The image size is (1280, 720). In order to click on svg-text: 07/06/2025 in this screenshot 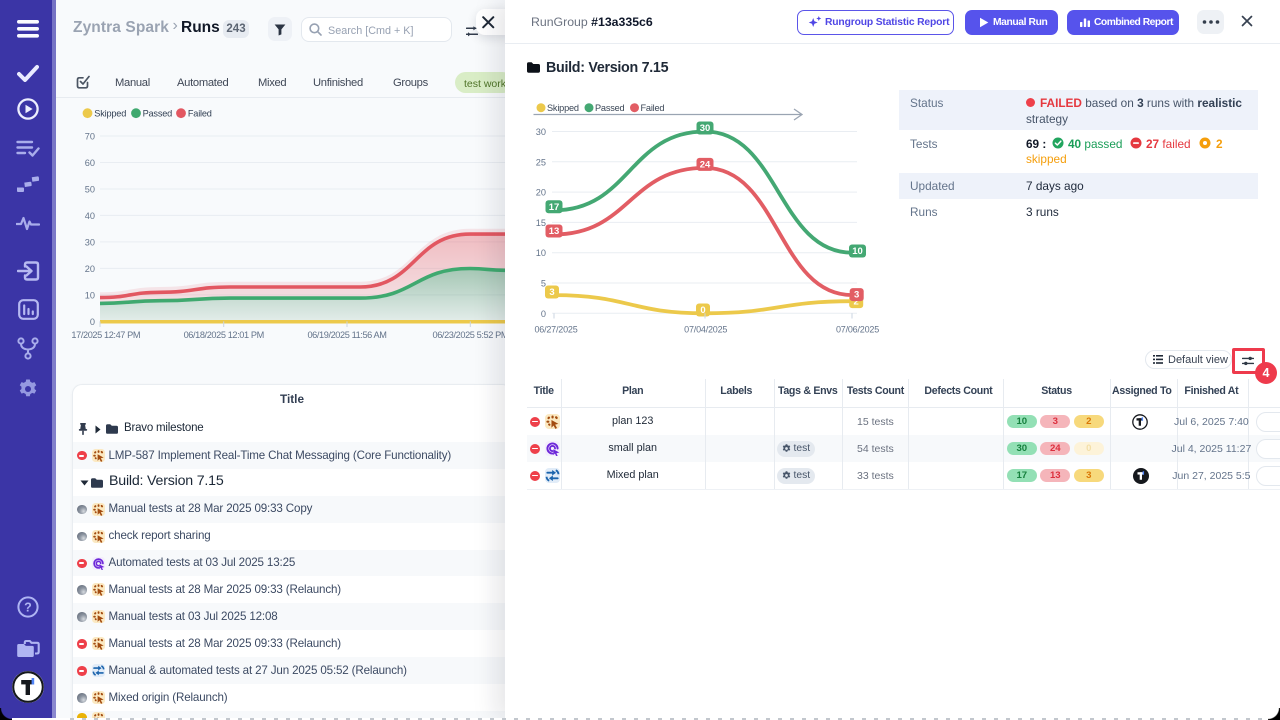, I will do `click(857, 330)`.